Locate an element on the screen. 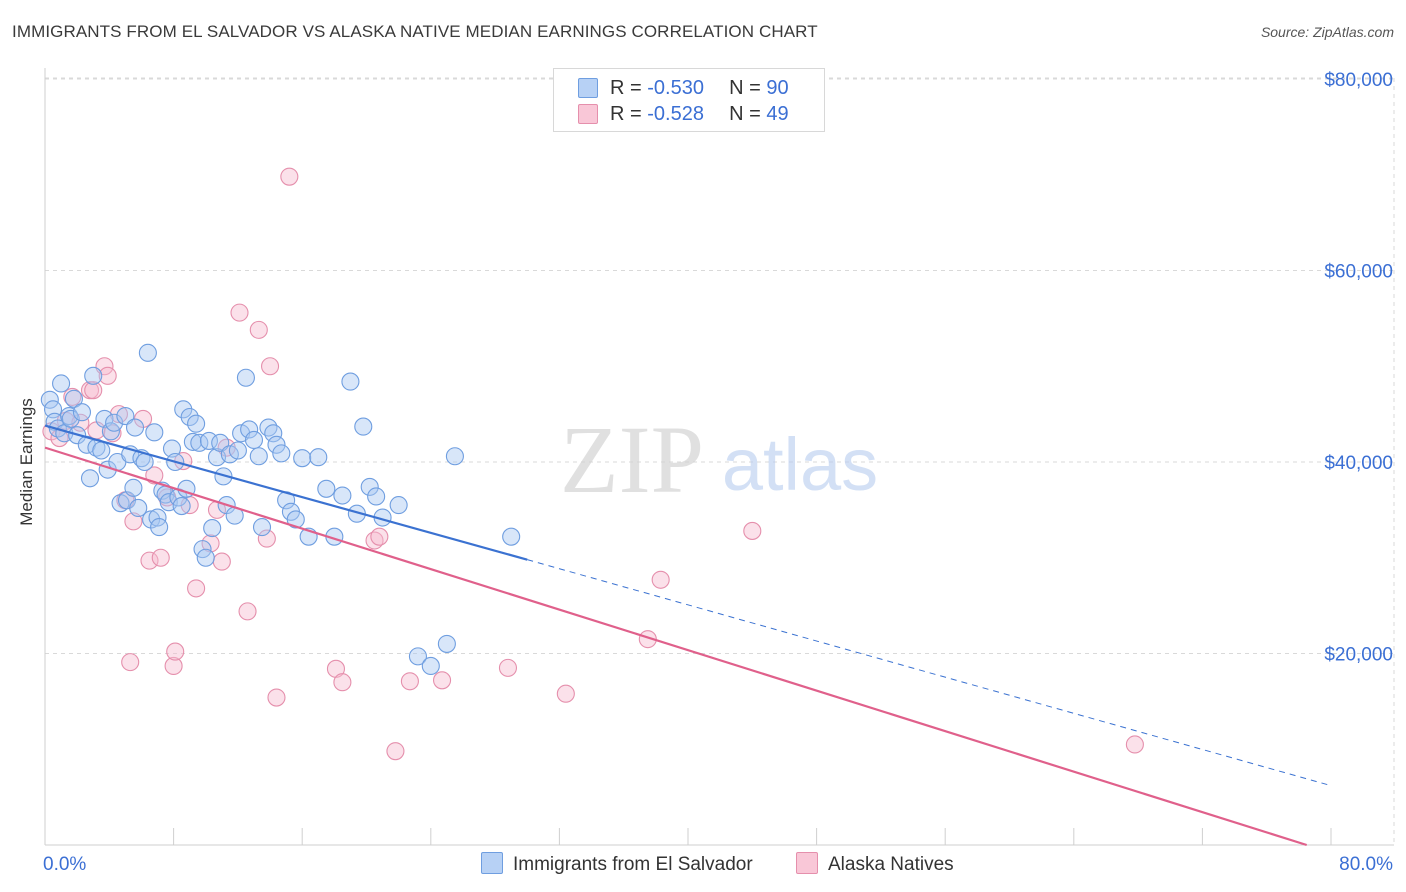 The width and height of the screenshot is (1406, 892). y-tick-label: $60,000 is located at coordinates (1358, 272).